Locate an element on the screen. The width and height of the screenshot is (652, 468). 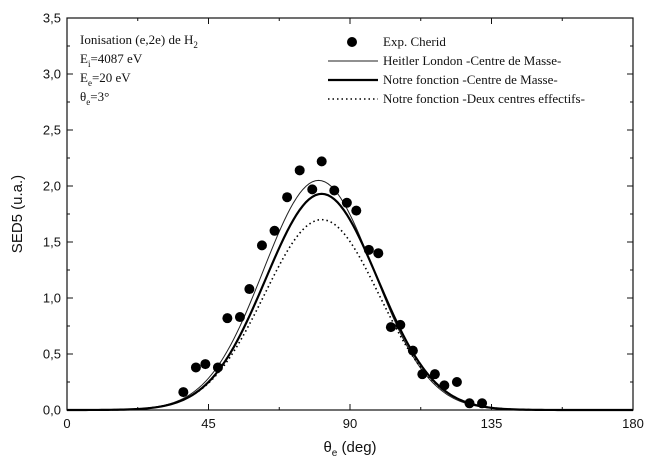
annotation-tail: =3° is located at coordinates (99, 96).